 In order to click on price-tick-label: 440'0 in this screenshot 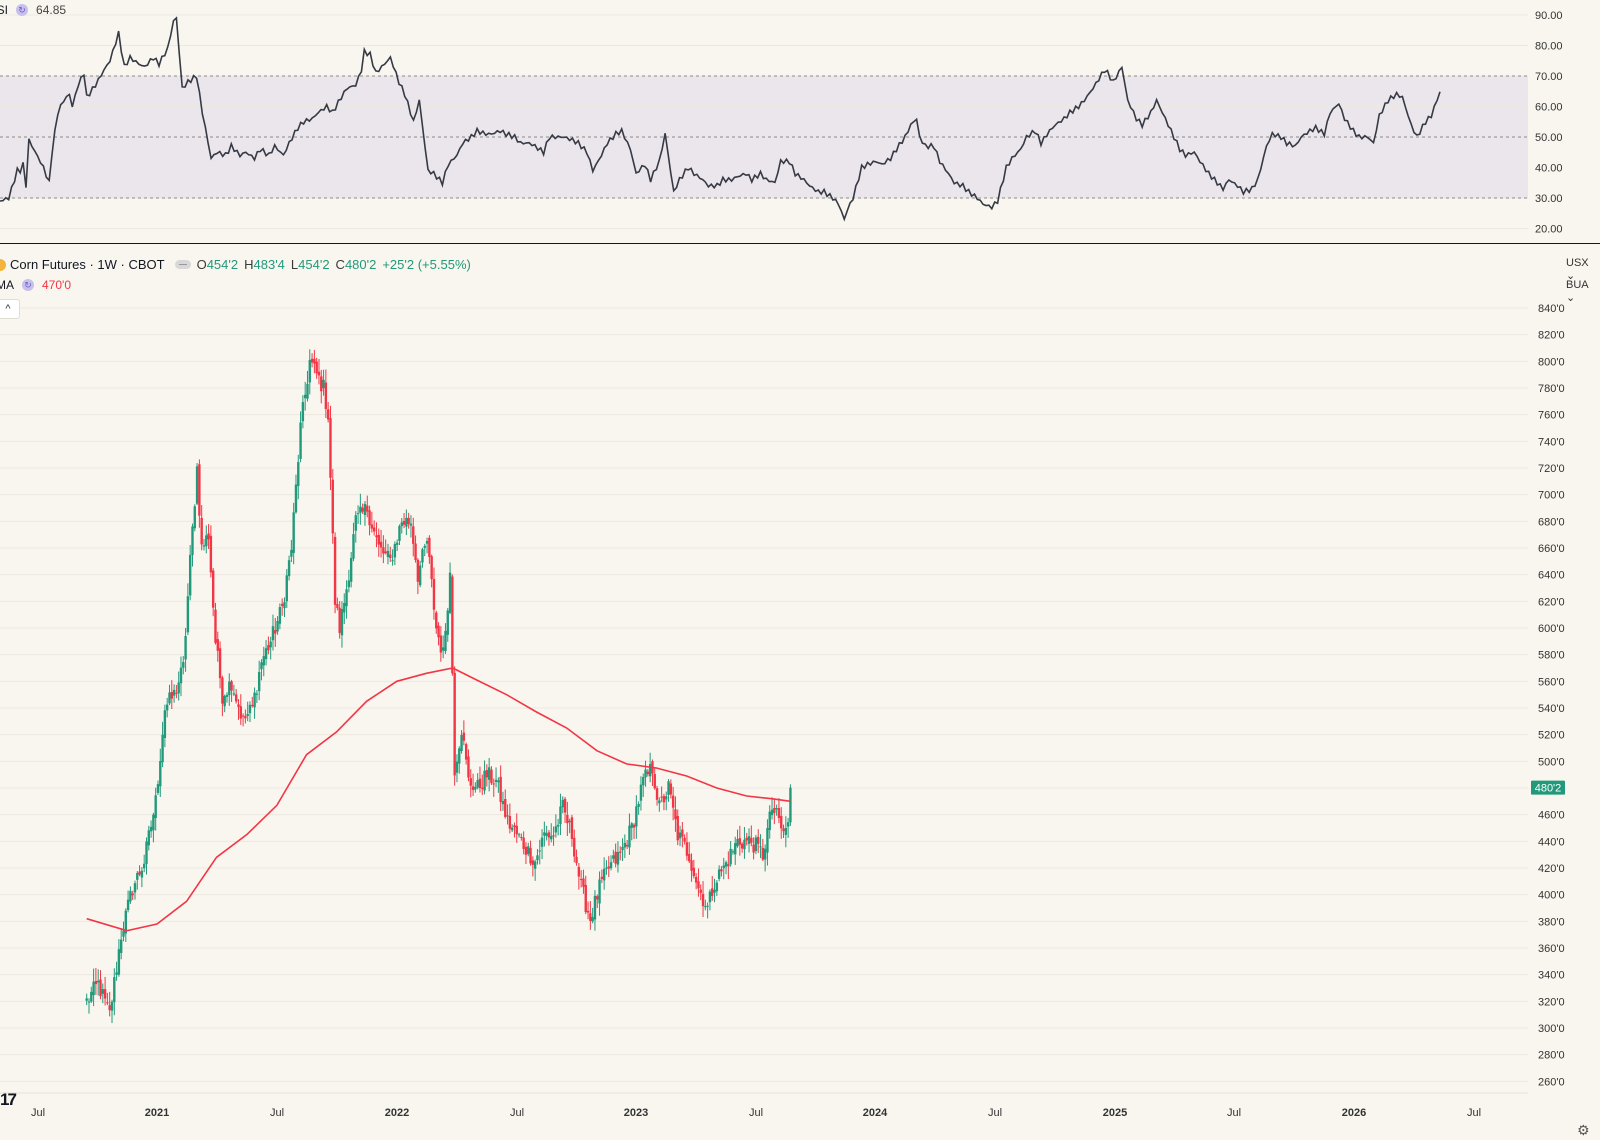, I will do `click(1551, 842)`.